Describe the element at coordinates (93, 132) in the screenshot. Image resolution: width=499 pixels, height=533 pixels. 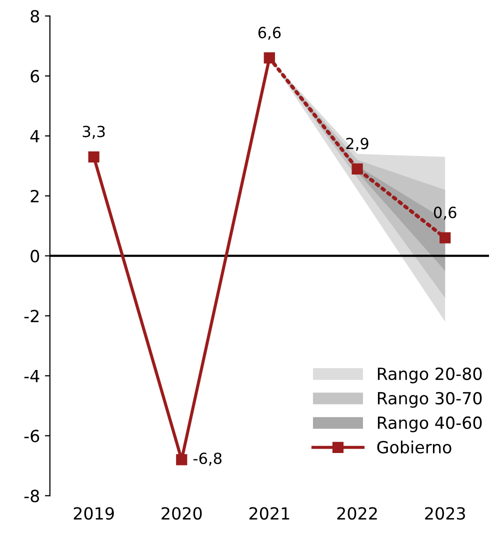
I see `data-label: 3,3` at that location.